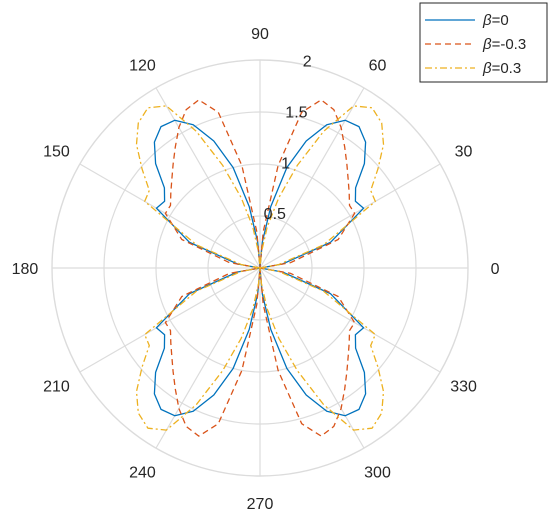 Image resolution: width=550 pixels, height=520 pixels. Describe the element at coordinates (25, 269) in the screenshot. I see `theta-tick-label-180: 180` at that location.